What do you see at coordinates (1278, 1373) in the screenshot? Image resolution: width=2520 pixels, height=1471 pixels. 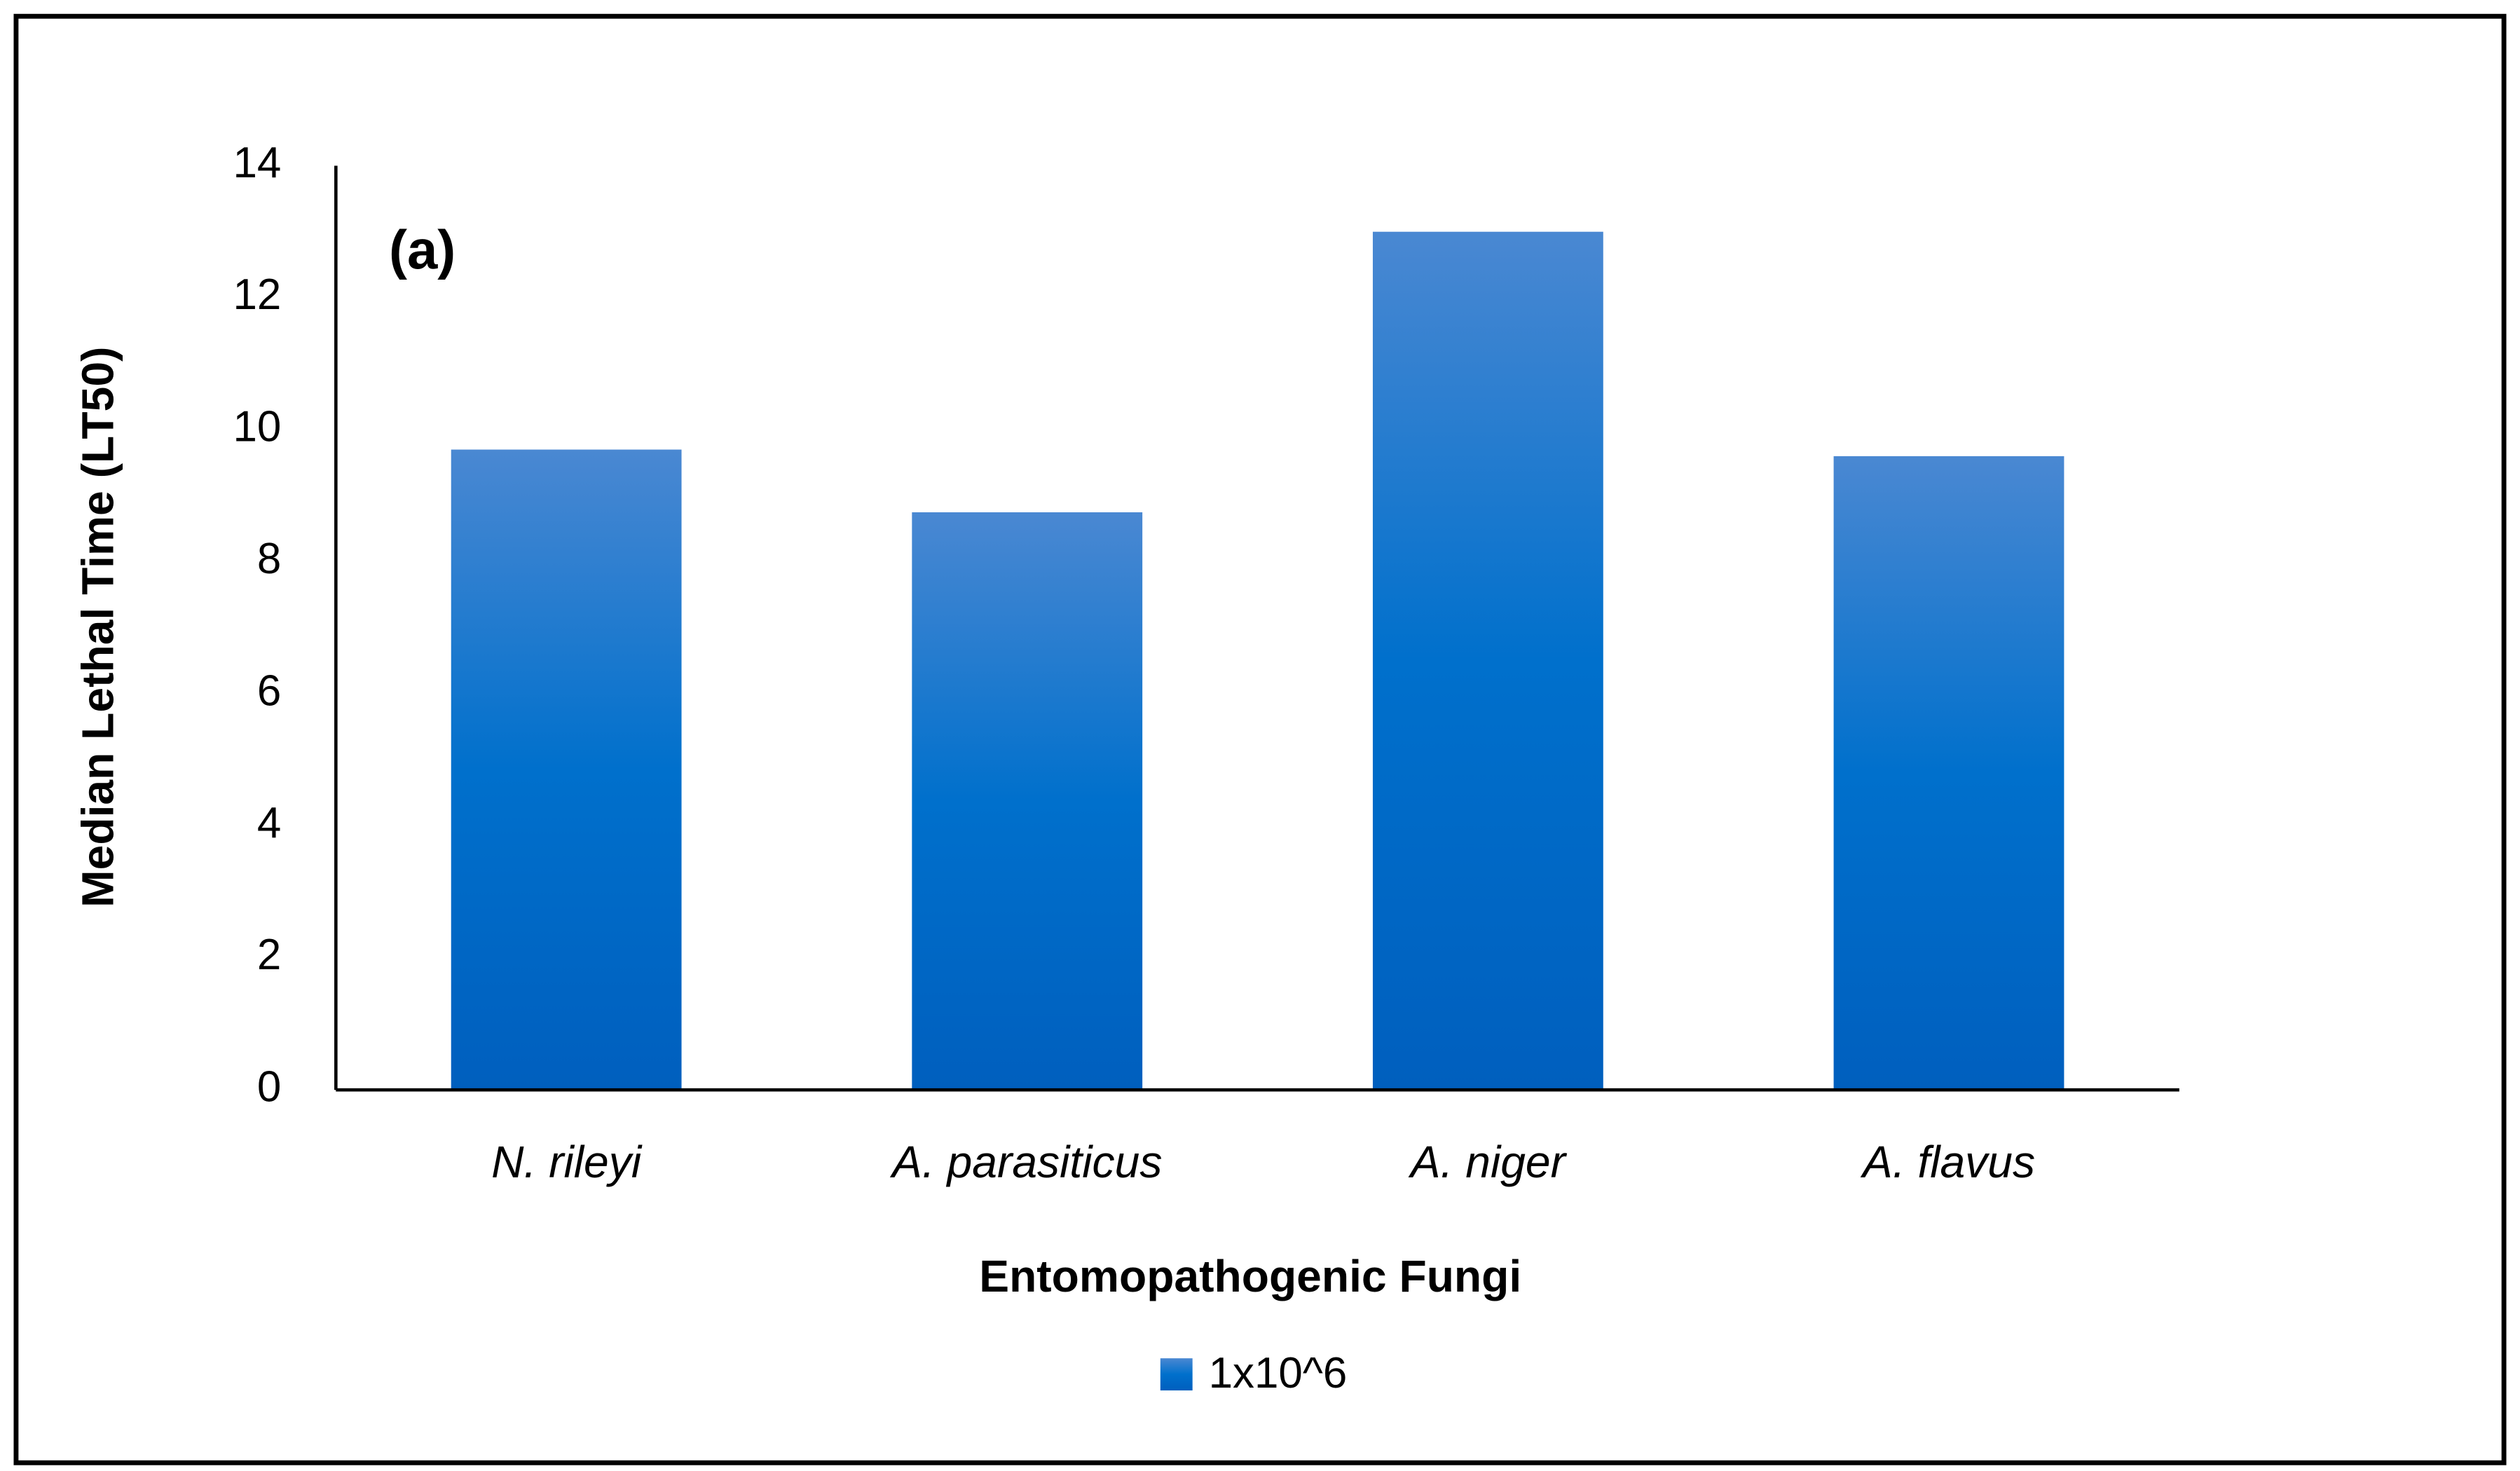 I see `legend-label: 1x10^6` at bounding box center [1278, 1373].